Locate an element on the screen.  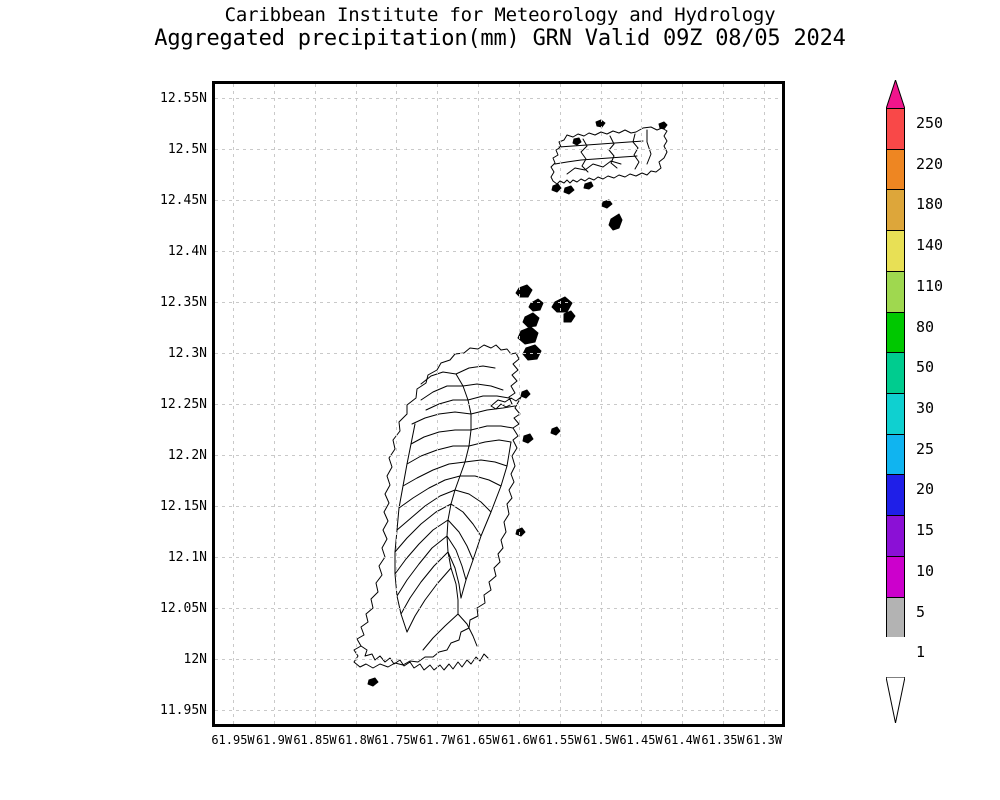
grenada-watersheds is located at coordinates (455, 508).